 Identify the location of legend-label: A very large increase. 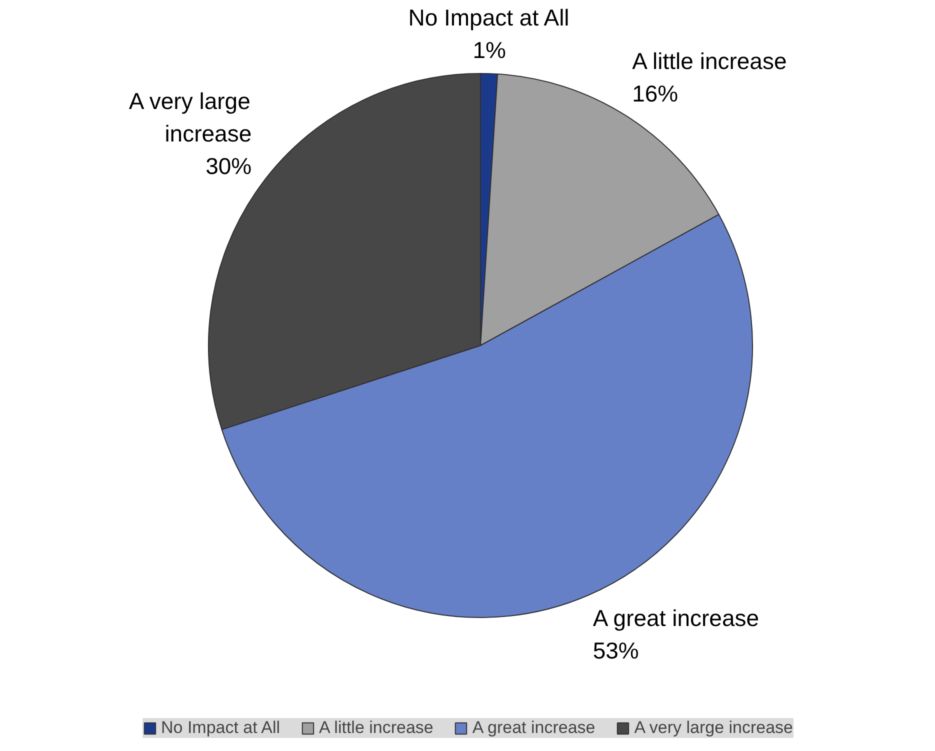
(714, 728).